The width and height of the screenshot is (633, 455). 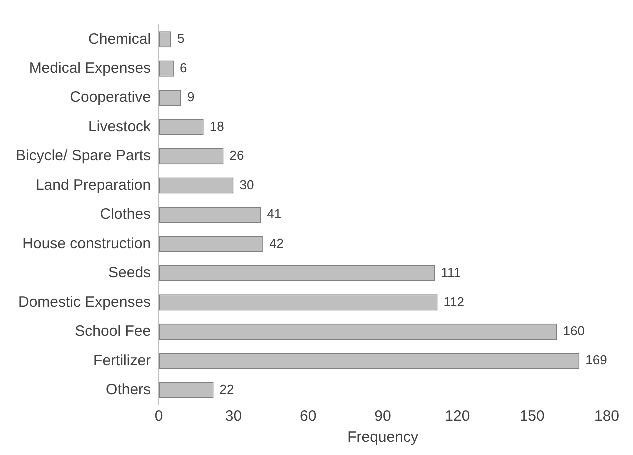 I want to click on data-label: 22, so click(x=227, y=389).